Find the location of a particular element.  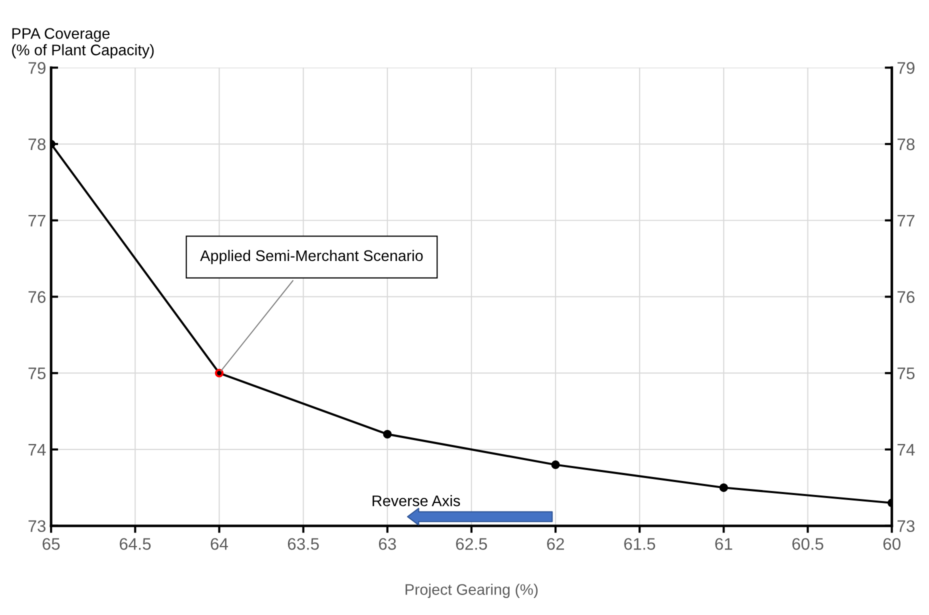

x-tick-label: 63 is located at coordinates (387, 544).